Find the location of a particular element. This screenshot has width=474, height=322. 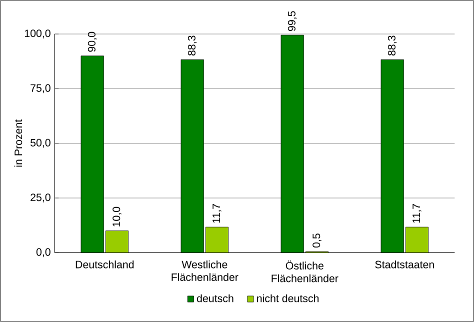

y-tick-label: 100,0 is located at coordinates (37, 34).